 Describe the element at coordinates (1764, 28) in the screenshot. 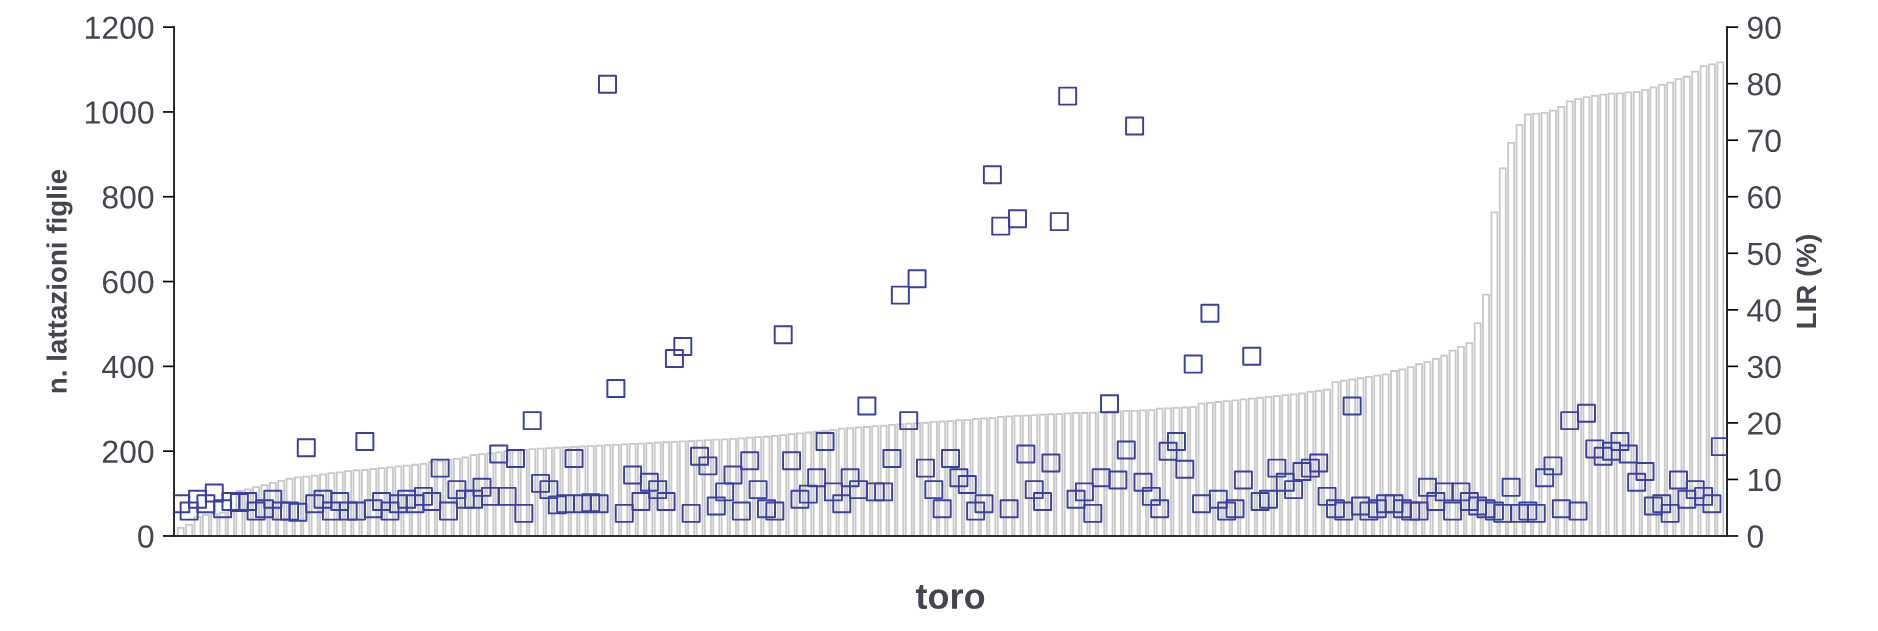

I see `y2-tick-label: 90` at that location.